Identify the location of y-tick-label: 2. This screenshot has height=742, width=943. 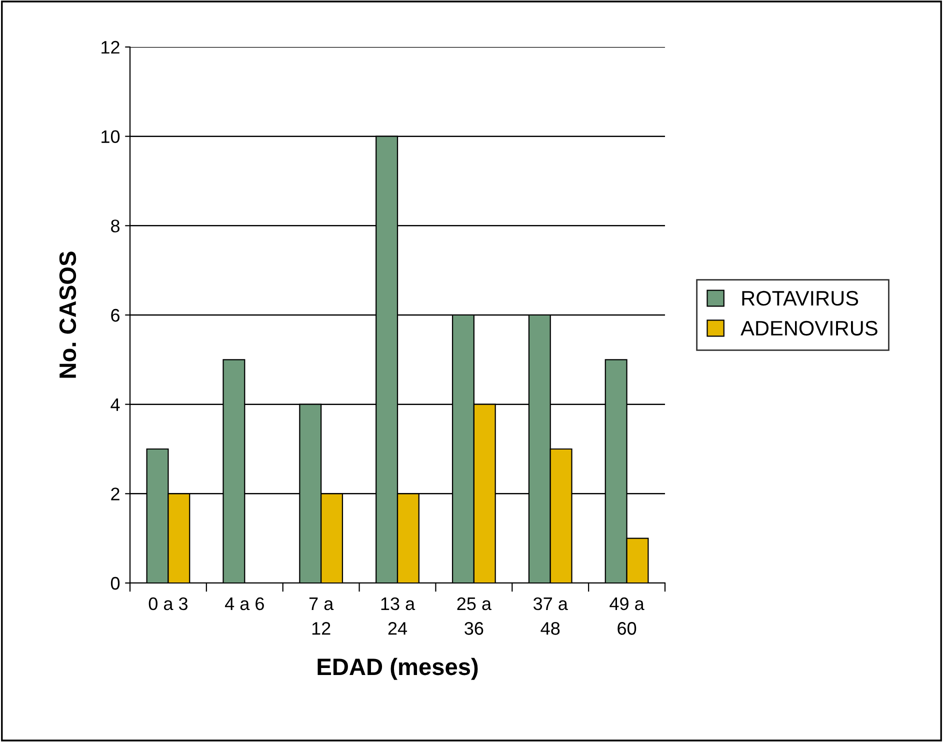
(115, 494).